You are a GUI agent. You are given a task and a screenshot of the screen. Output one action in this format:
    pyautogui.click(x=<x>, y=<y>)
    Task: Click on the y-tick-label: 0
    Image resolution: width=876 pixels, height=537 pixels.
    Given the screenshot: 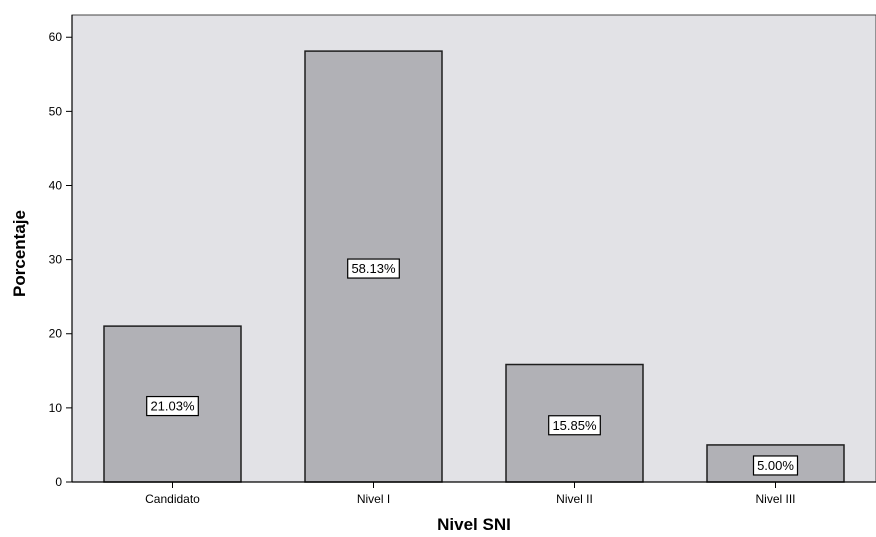 What is the action you would take?
    pyautogui.click(x=58, y=482)
    